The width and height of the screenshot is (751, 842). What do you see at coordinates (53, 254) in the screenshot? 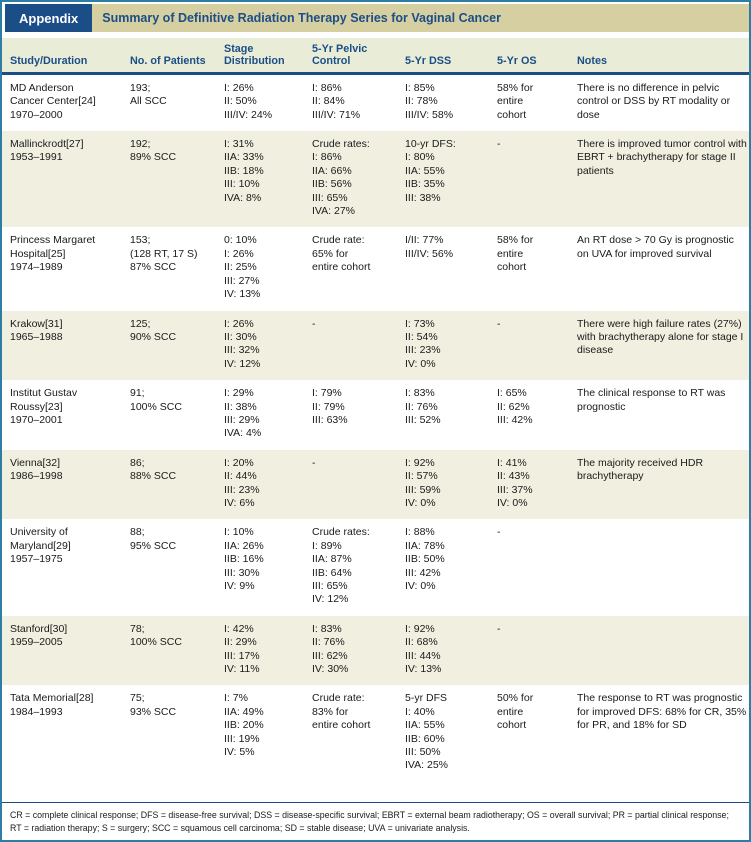
I see `cell-study-duration: Princess Margaret Hospital[25] 1974–1989` at bounding box center [53, 254].